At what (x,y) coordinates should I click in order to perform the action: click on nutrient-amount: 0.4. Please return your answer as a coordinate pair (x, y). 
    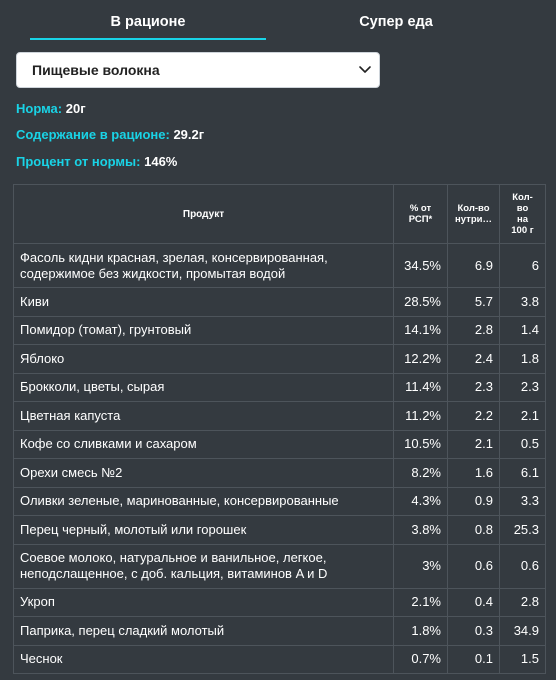
    Looking at the image, I should click on (473, 602).